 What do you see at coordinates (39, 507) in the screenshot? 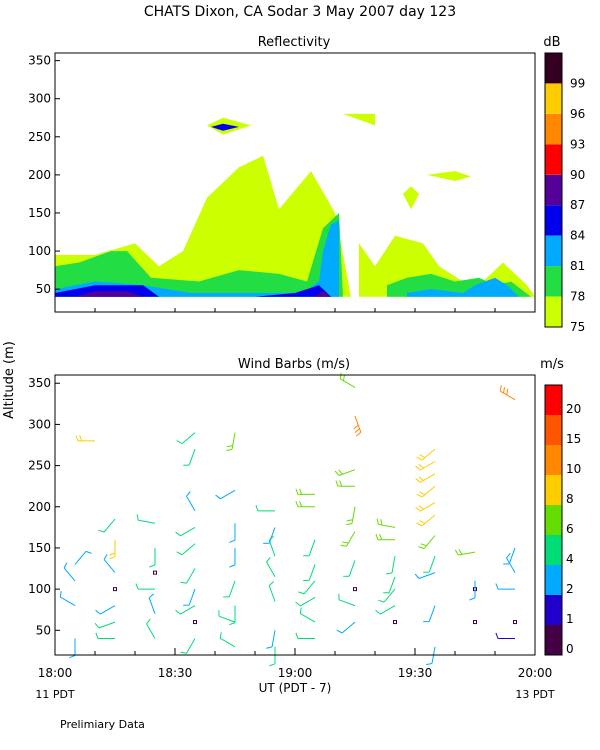
I see `wind-y-tick-label: 200` at bounding box center [39, 507].